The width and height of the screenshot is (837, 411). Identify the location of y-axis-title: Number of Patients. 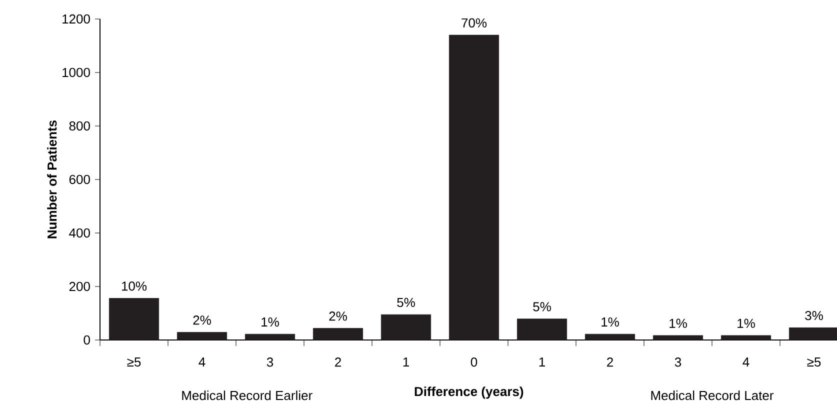
(52, 179).